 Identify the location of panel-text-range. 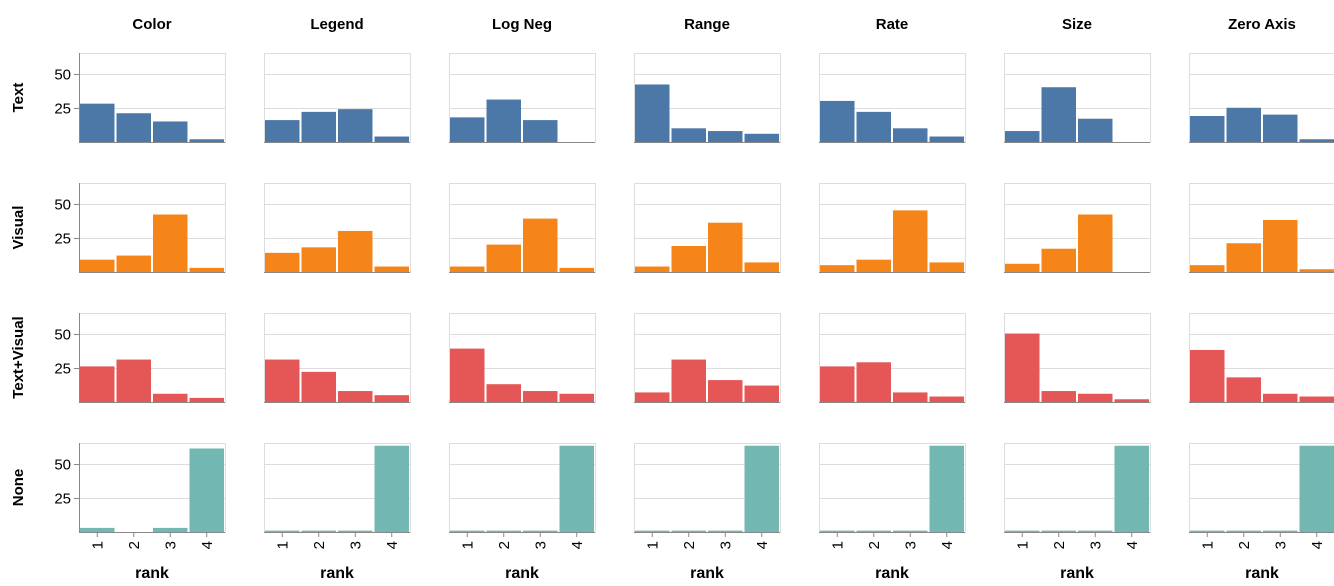
(707, 98).